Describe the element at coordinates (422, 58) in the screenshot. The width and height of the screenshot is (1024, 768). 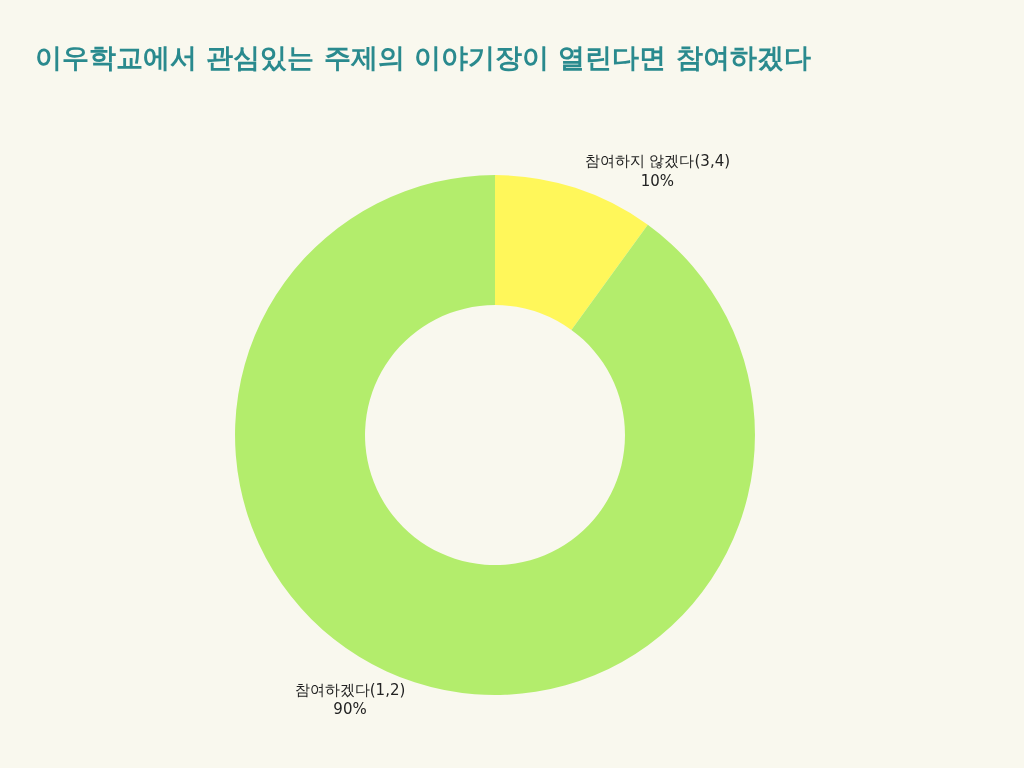
I see `chart-title: 이우학교에서 관심있는 주제의 이야기장이 열린다면 참여하겠다` at that location.